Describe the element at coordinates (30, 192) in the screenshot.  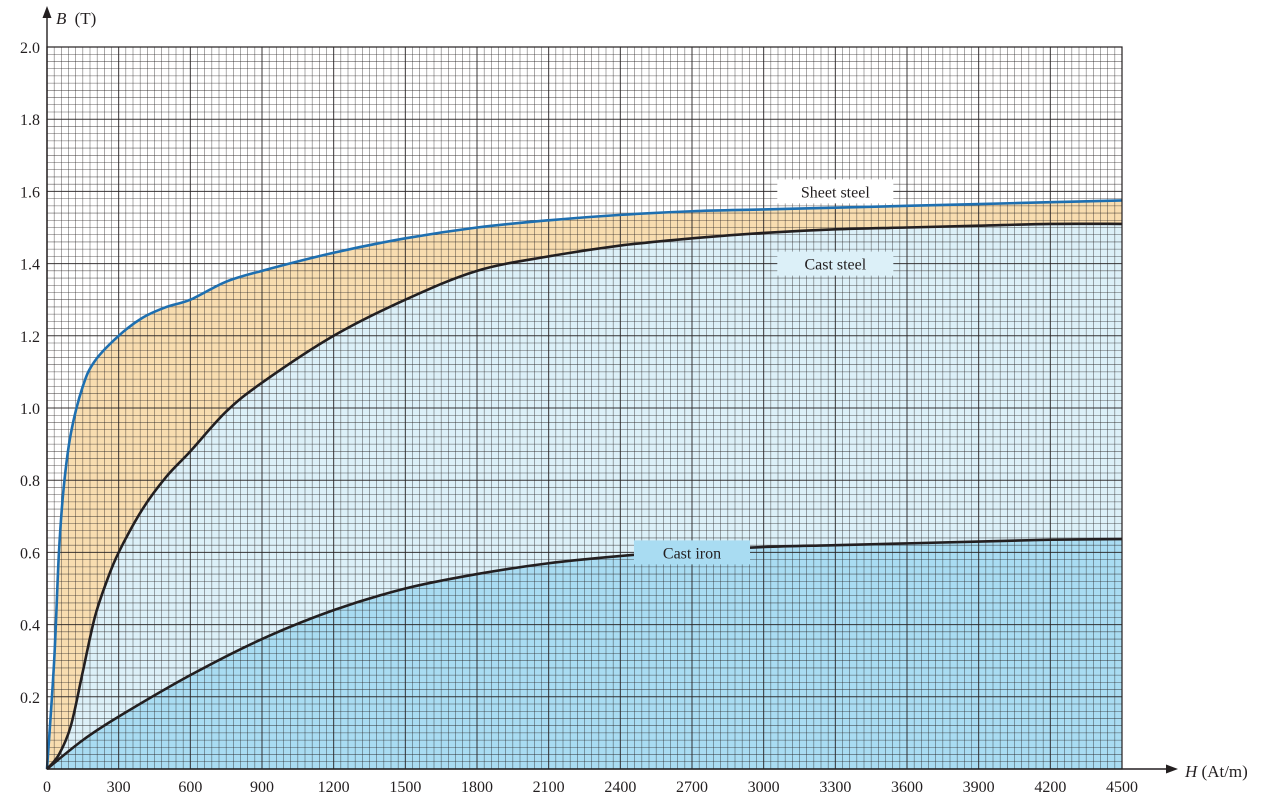
I see `y-tick-label: 1.6` at that location.